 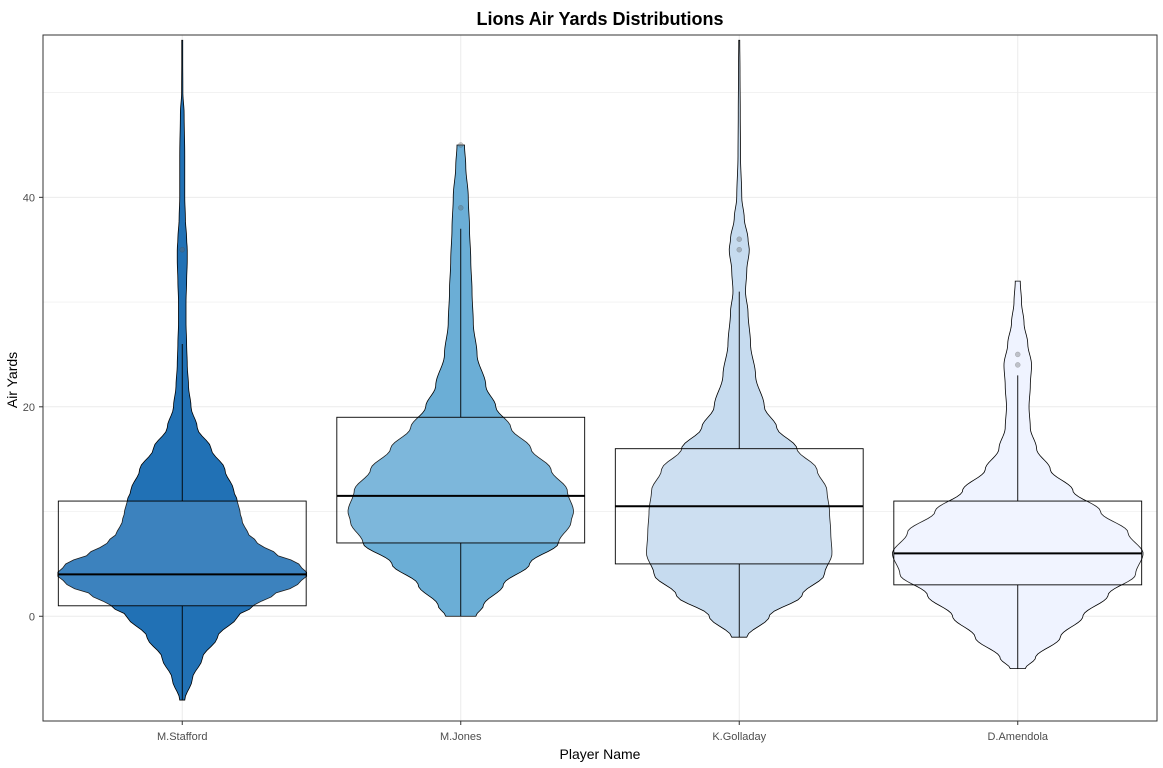 I want to click on chart-title: Lions Air Yards Distributions, so click(x=599, y=19).